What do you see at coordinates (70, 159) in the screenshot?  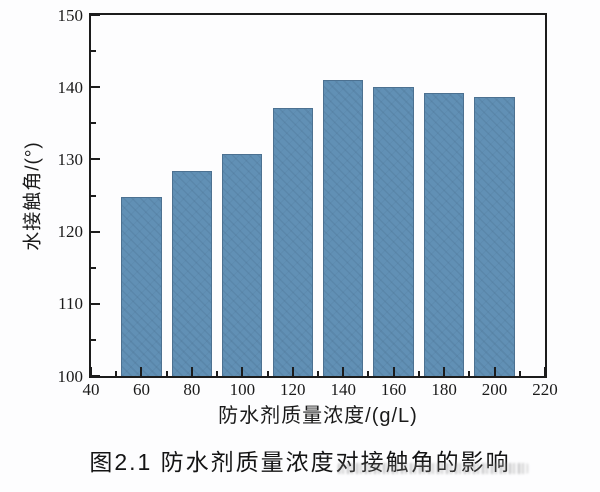 I see `y-tick-label: 130` at bounding box center [70, 159].